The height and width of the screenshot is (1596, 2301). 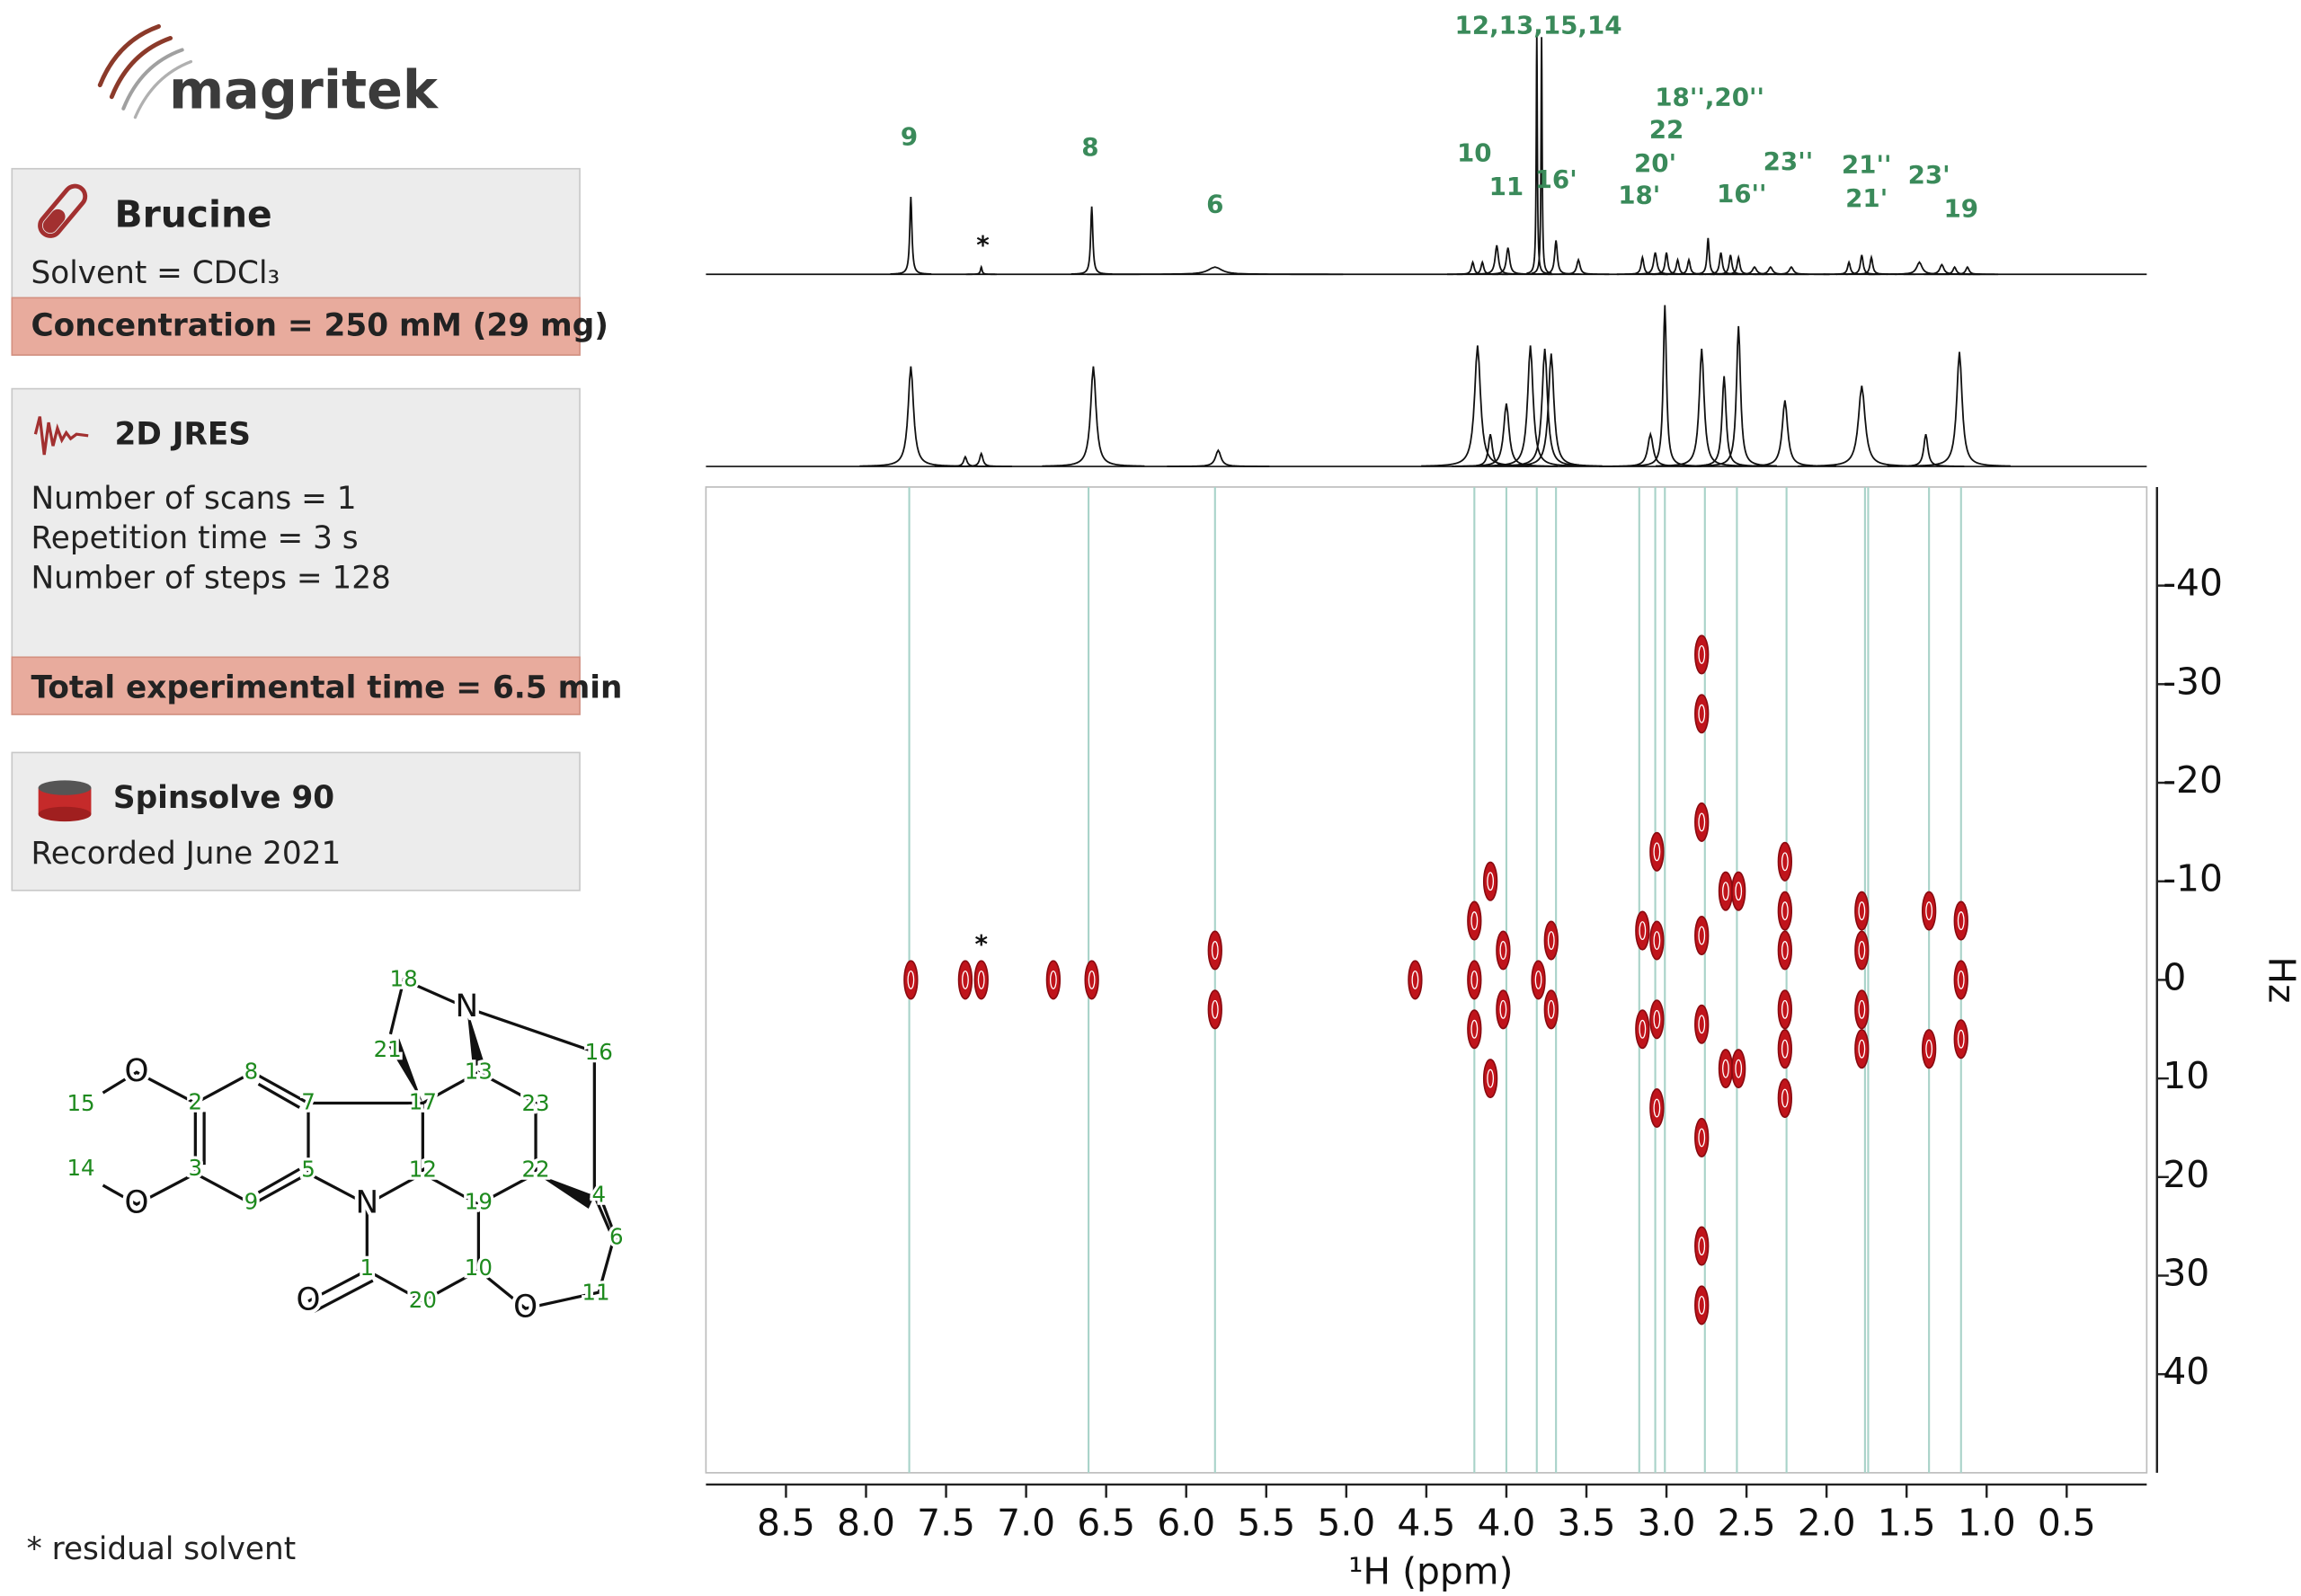 What do you see at coordinates (1639, 195) in the screenshot?
I see `peak-label: 18'` at bounding box center [1639, 195].